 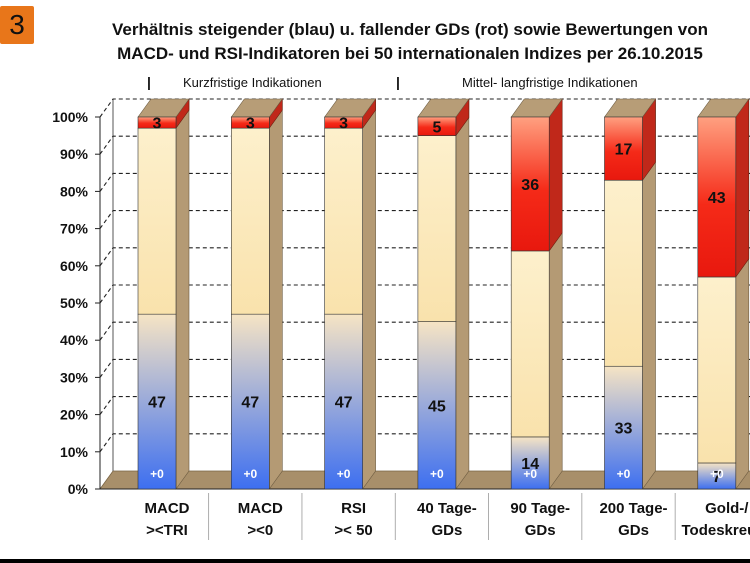 I want to click on y-tick-label: 10%, so click(x=74, y=452).